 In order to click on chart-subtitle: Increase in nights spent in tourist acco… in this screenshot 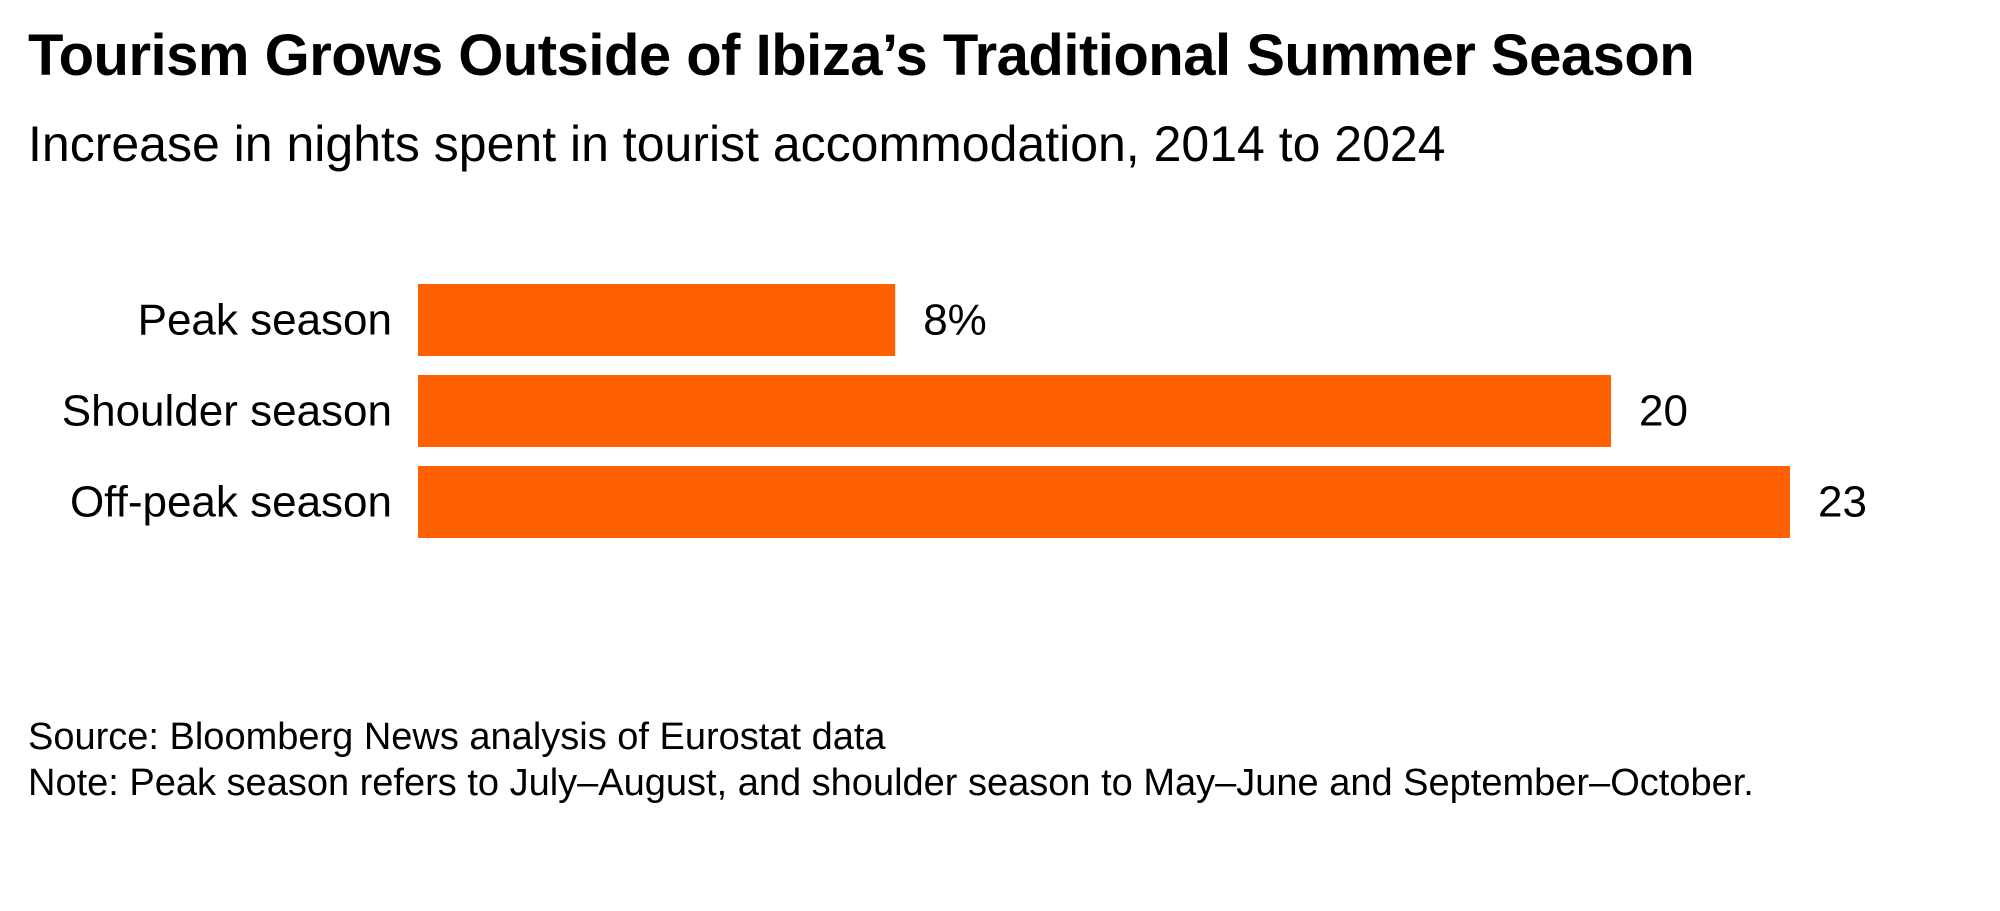, I will do `click(737, 144)`.